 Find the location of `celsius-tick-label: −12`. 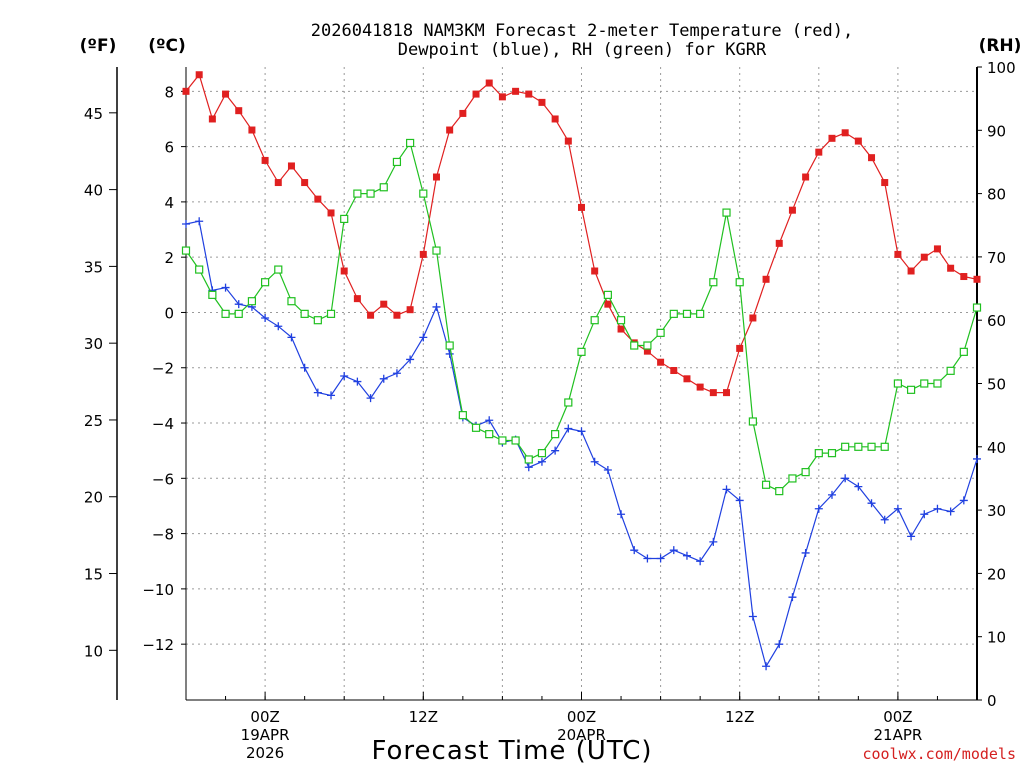

celsius-tick-label: −12 is located at coordinates (158, 645).